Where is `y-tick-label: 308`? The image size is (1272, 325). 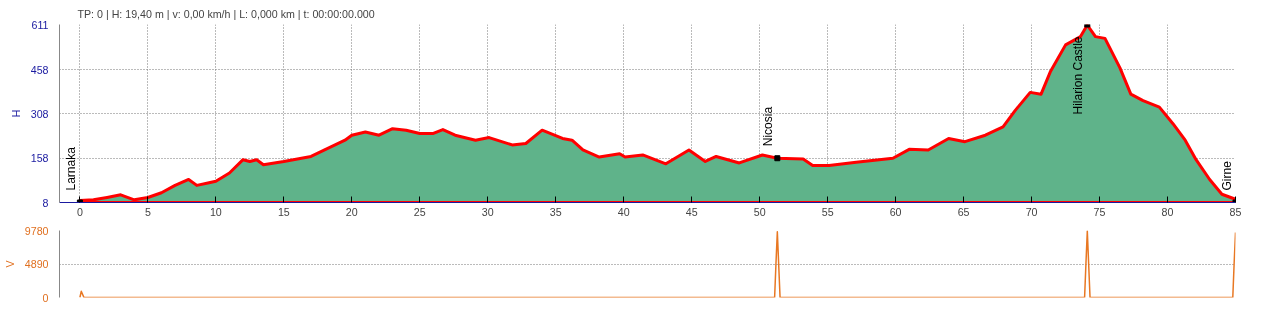
y-tick-label: 308 is located at coordinates (39, 113).